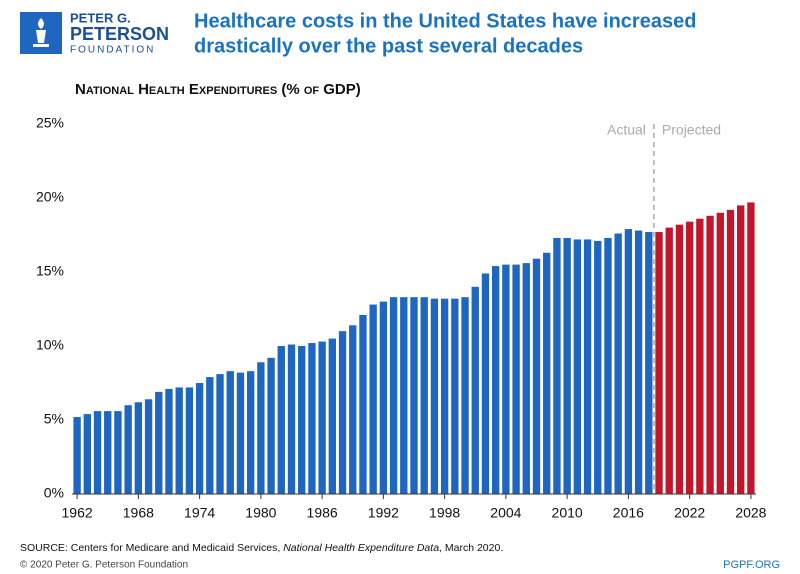  Describe the element at coordinates (50, 271) in the screenshot. I see `y-tick-label: 15%` at that location.